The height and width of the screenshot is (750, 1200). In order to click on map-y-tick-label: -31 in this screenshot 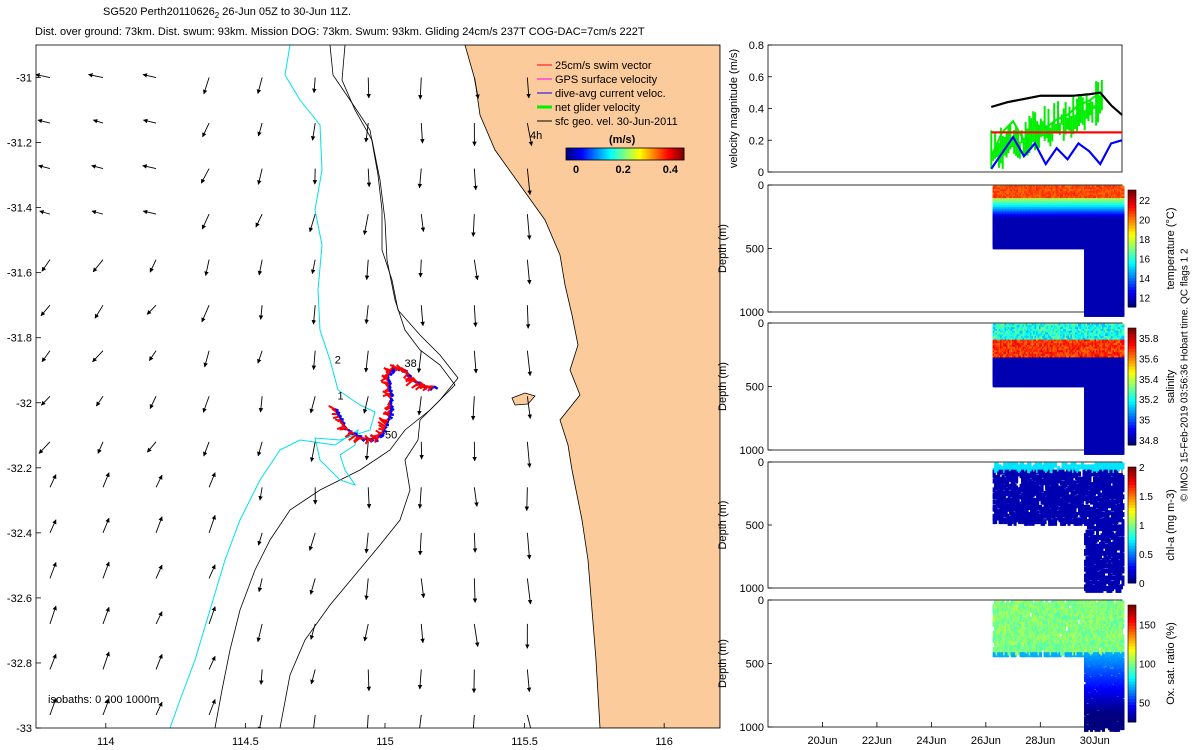, I will do `click(24, 79)`.